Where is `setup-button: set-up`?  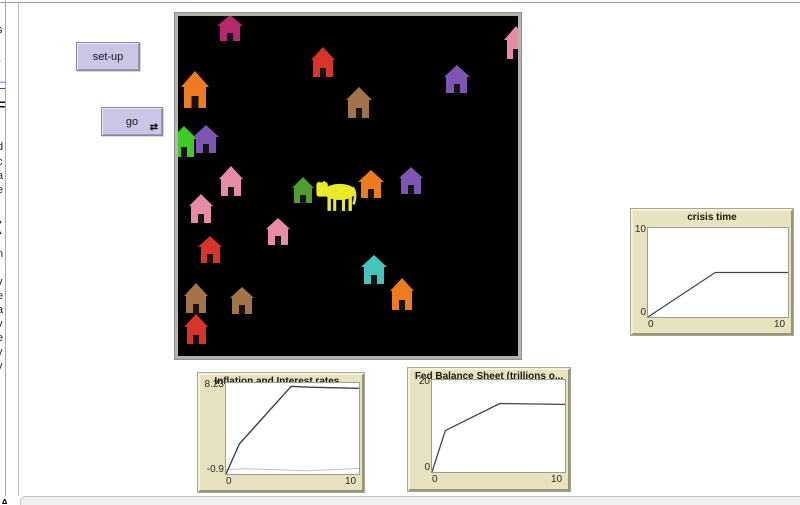
setup-button: set-up is located at coordinates (108, 56).